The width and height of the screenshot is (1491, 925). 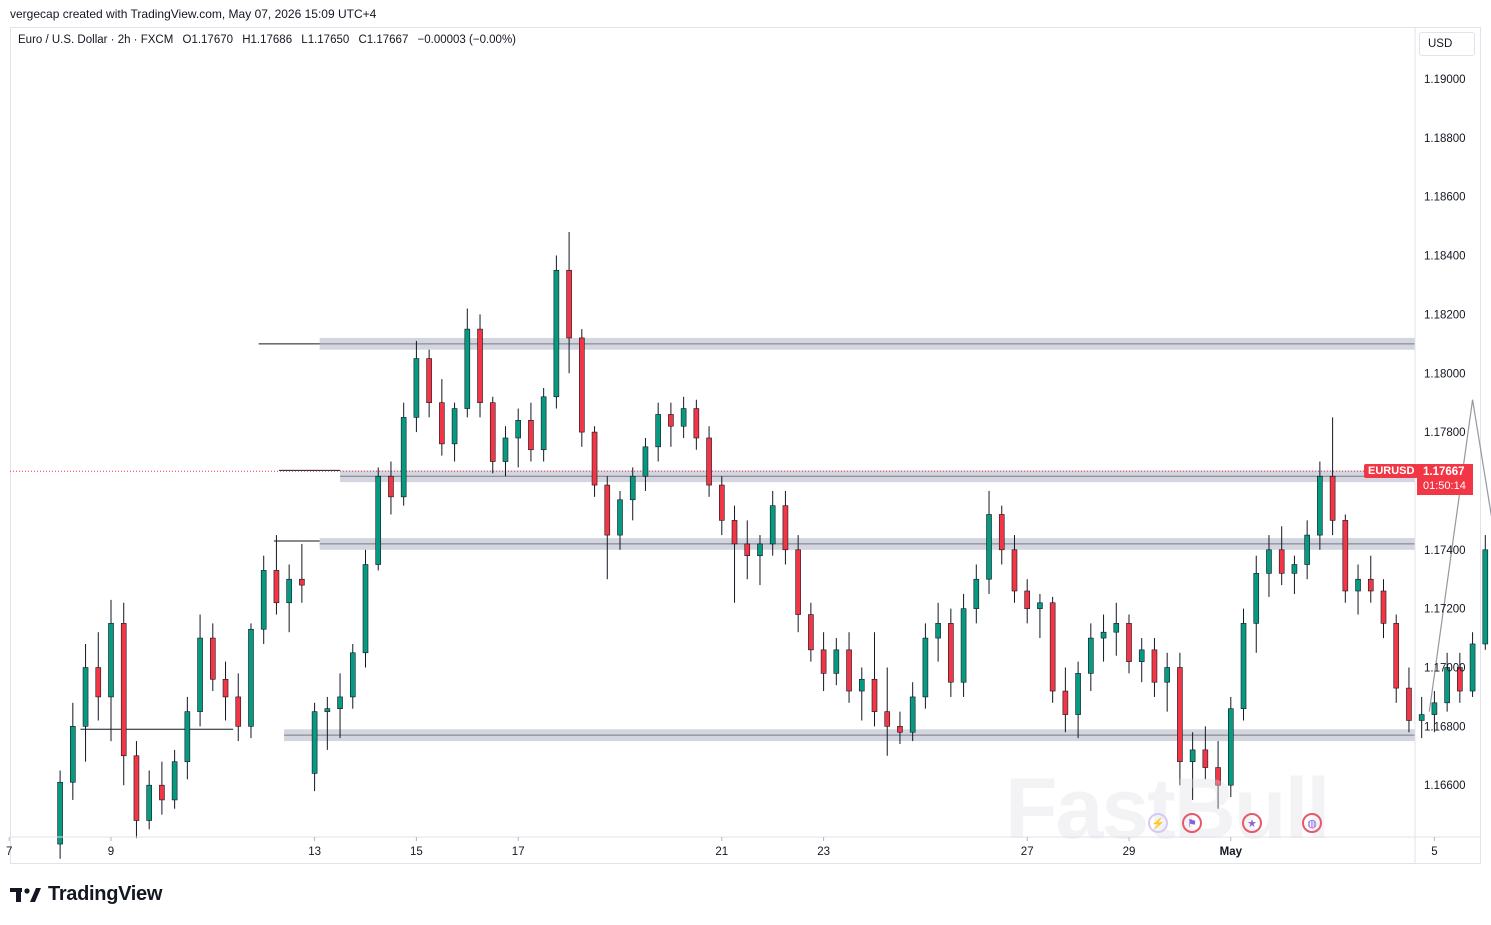 What do you see at coordinates (1445, 198) in the screenshot?
I see `price-tick-label: 1.18600` at bounding box center [1445, 198].